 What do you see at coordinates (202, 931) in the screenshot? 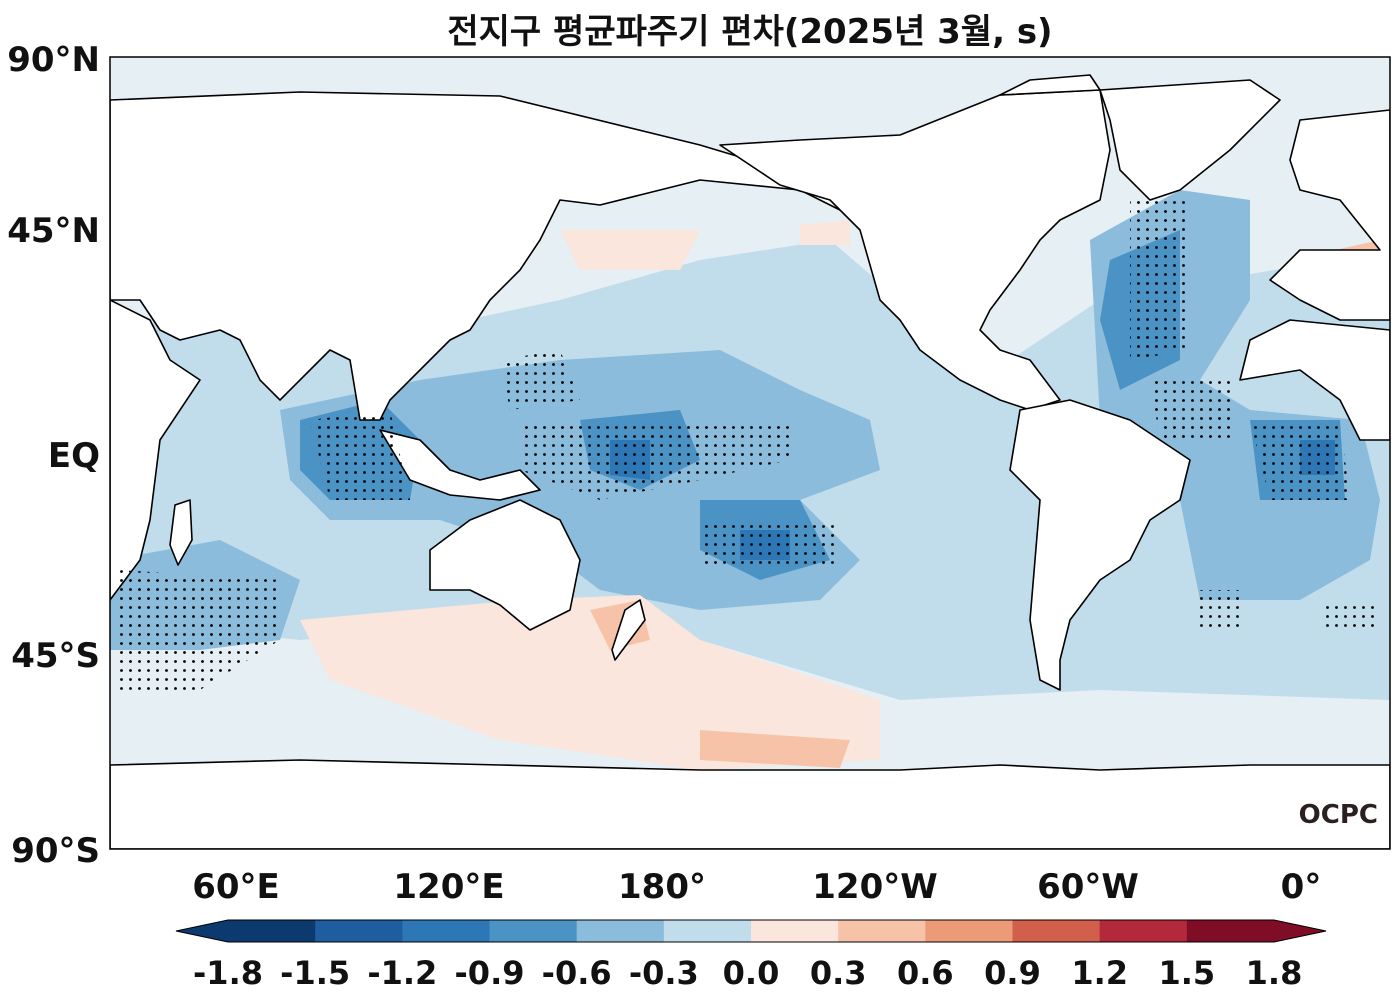
I see `colorbar-extend-min` at bounding box center [202, 931].